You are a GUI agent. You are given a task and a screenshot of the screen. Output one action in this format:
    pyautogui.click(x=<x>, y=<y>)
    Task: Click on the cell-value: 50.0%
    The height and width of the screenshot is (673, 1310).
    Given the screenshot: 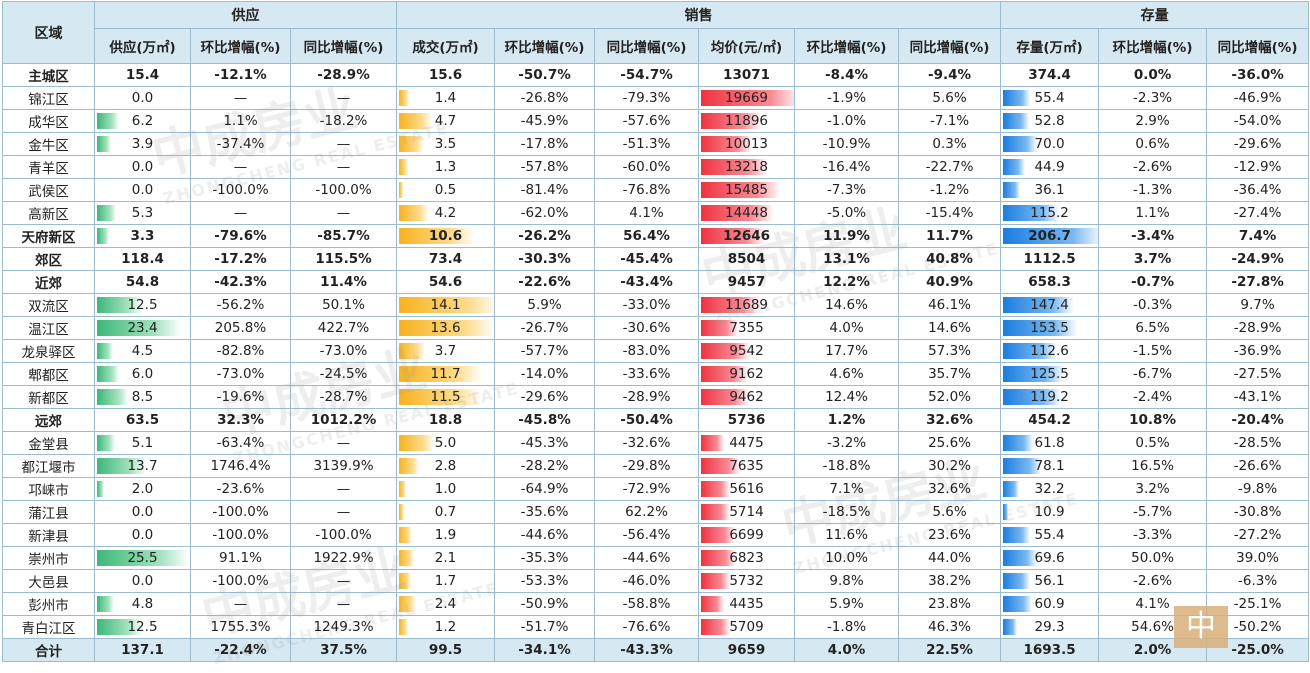 What is the action you would take?
    pyautogui.click(x=1152, y=558)
    